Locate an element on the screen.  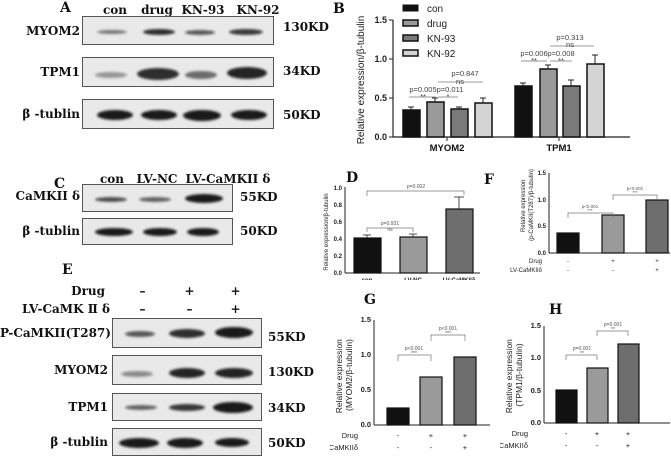
svg-text: 0.4 is located at coordinates (338, 240).